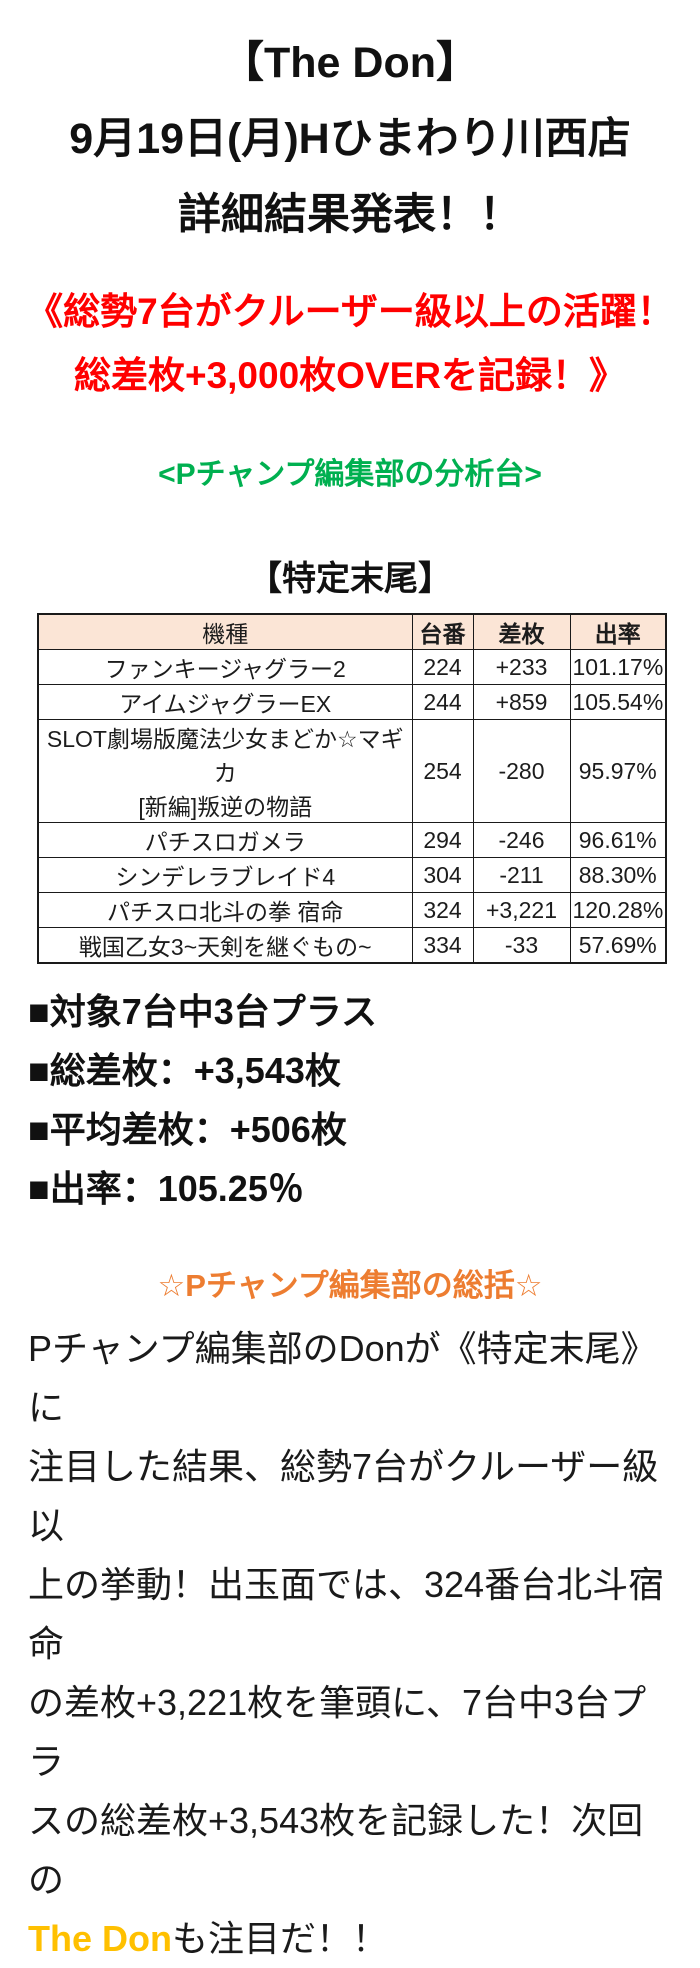 The width and height of the screenshot is (700, 1968). Describe the element at coordinates (342, 1378) in the screenshot. I see `recap-line: Pチャンプ編集部のDonが《特定末尾》に` at that location.